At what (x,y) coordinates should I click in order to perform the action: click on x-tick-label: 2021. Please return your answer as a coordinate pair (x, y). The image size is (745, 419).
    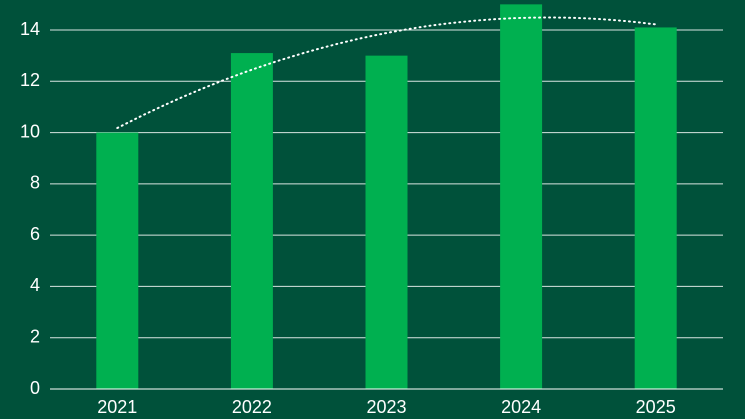
    Looking at the image, I should click on (117, 407).